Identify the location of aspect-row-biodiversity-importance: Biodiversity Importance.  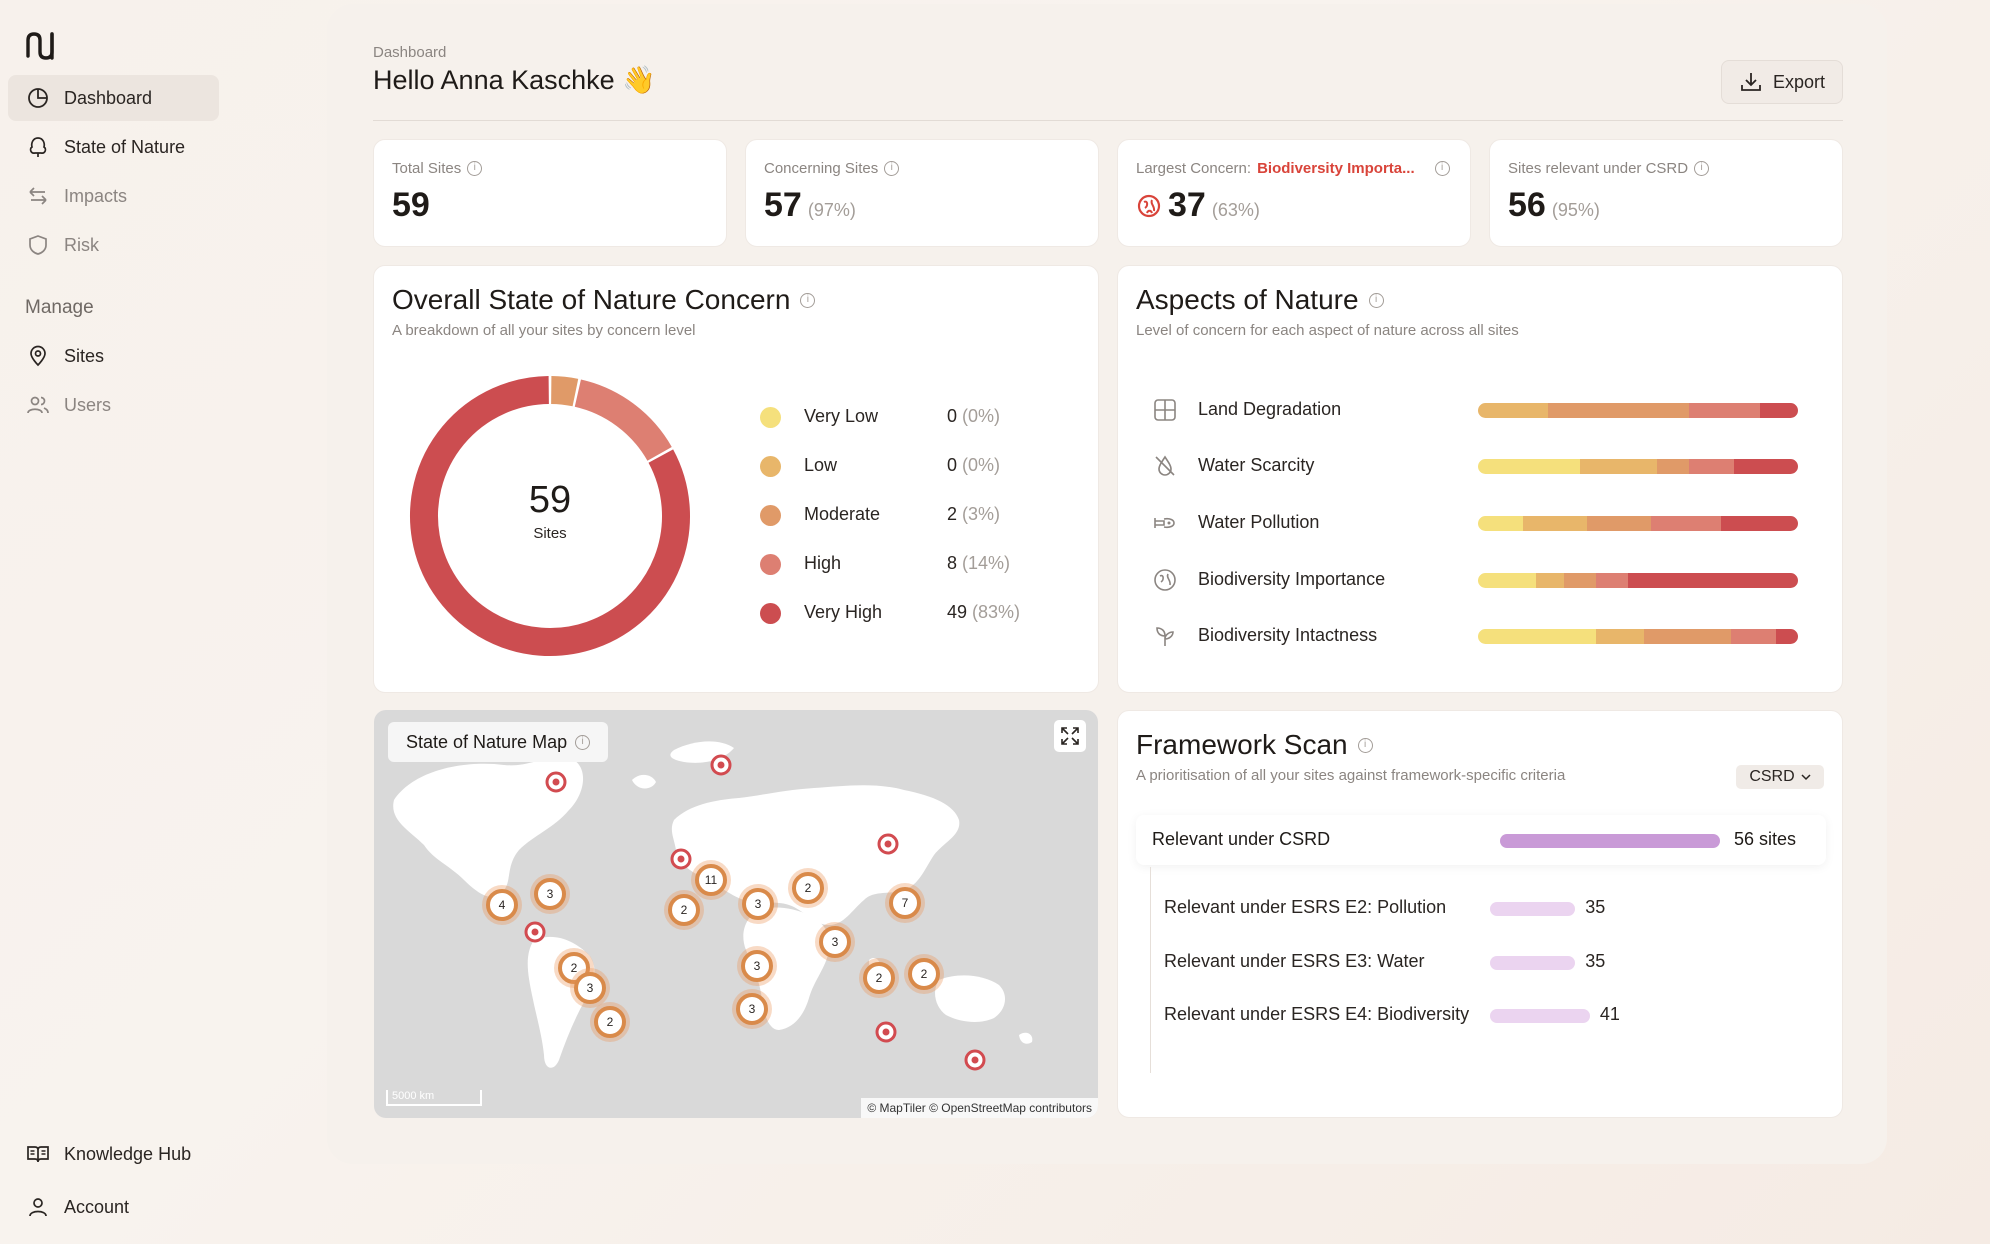
(1475, 579).